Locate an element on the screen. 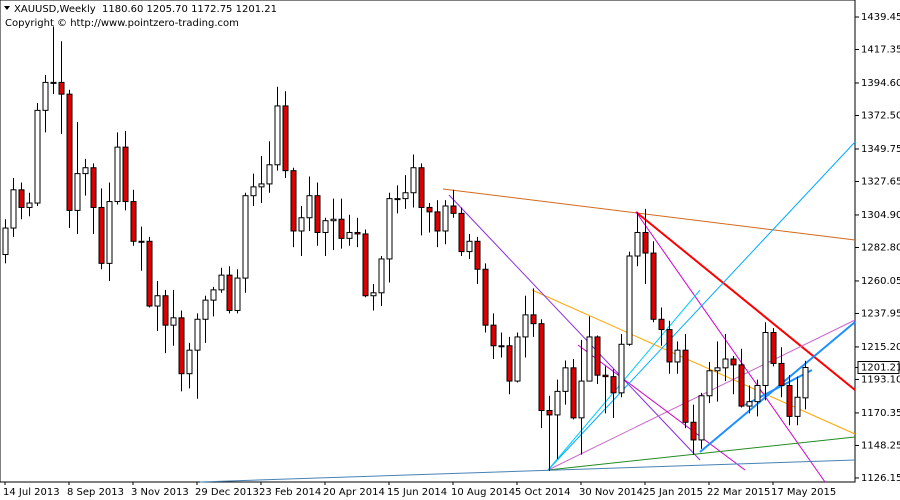  y-tick-label: 1260.05 is located at coordinates (880, 281).